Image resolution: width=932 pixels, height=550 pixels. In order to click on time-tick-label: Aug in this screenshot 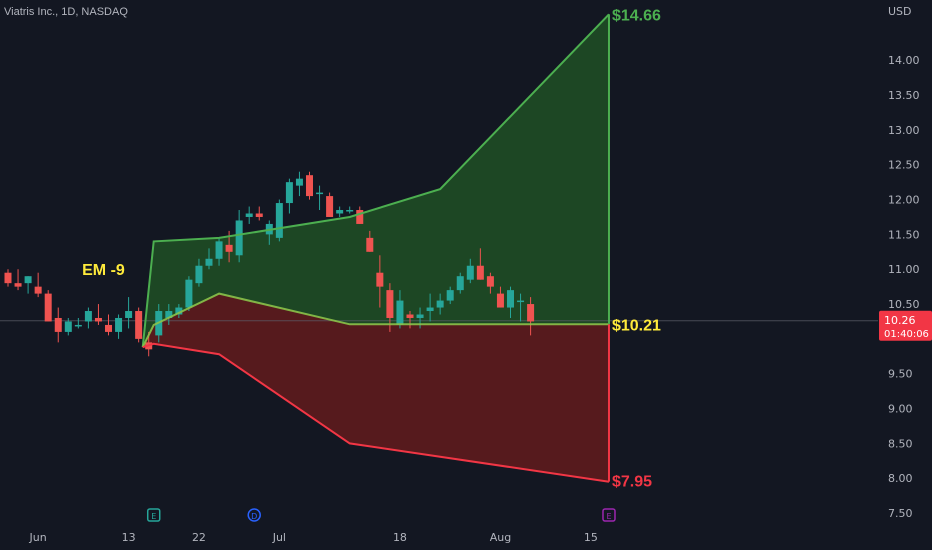, I will do `click(500, 537)`.